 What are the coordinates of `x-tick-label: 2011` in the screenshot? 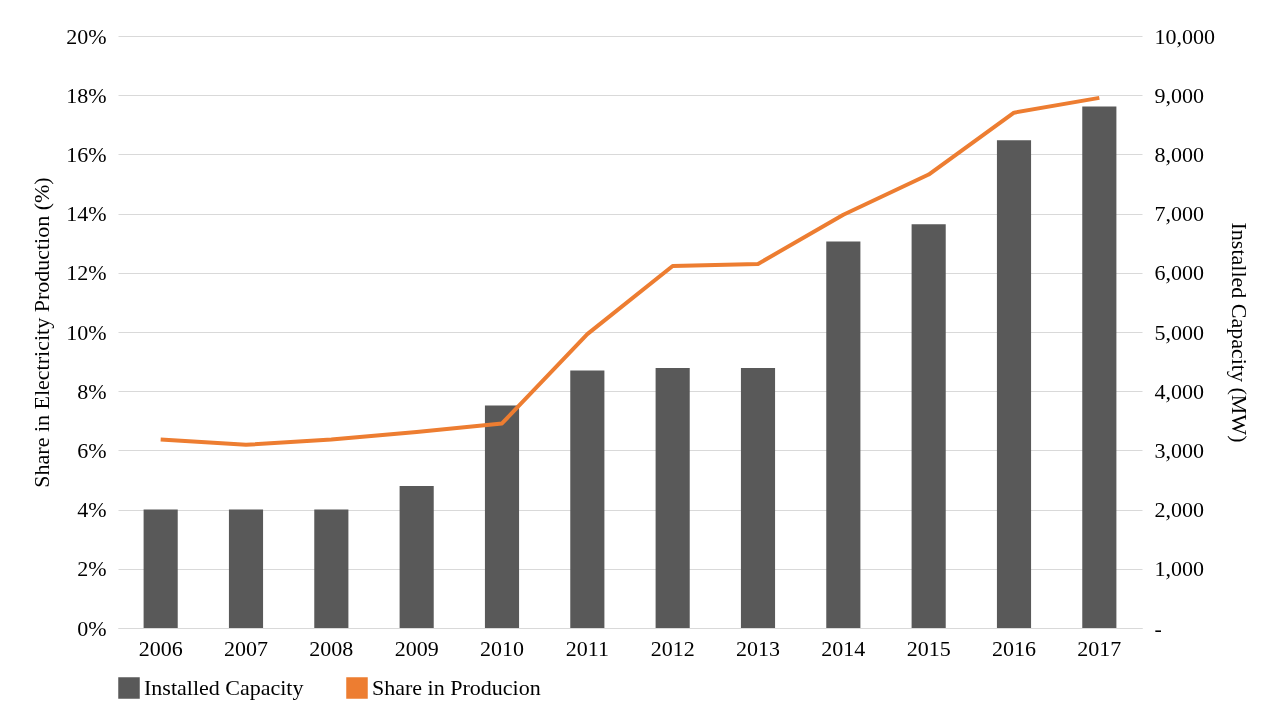 It's located at (587, 648).